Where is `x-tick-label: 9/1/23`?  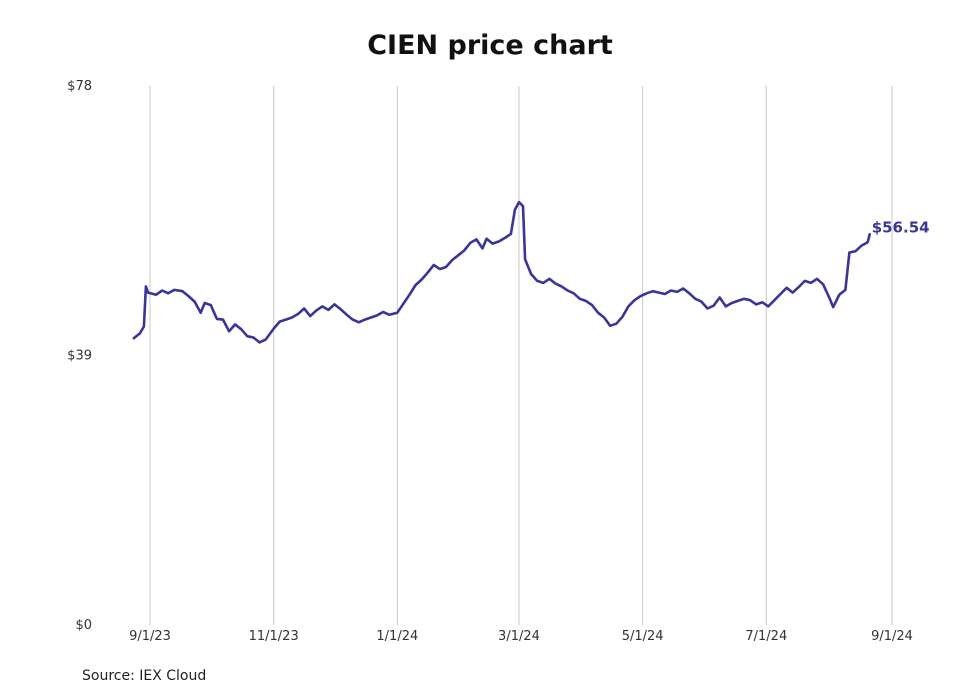 x-tick-label: 9/1/23 is located at coordinates (150, 636).